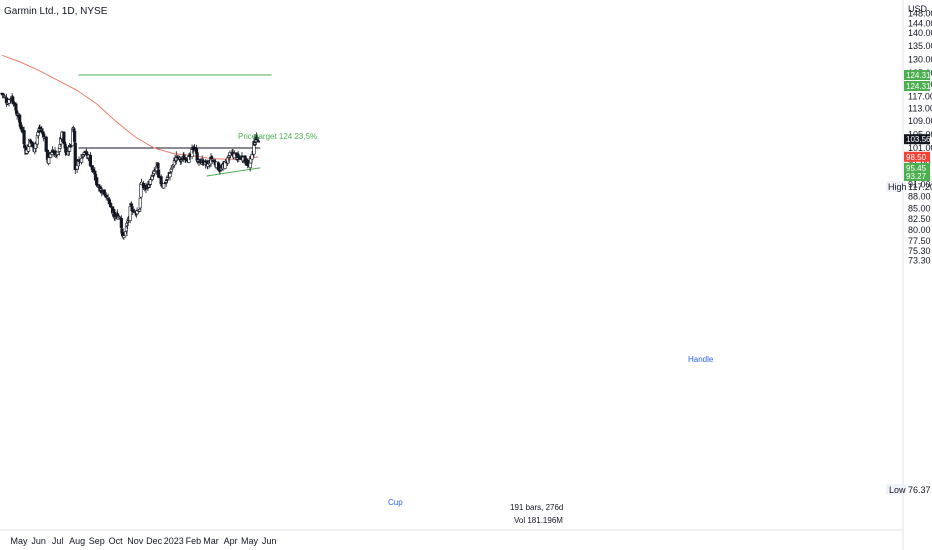 Image resolution: width=932 pixels, height=550 pixels. I want to click on price-tag: 103.56, so click(917, 139).